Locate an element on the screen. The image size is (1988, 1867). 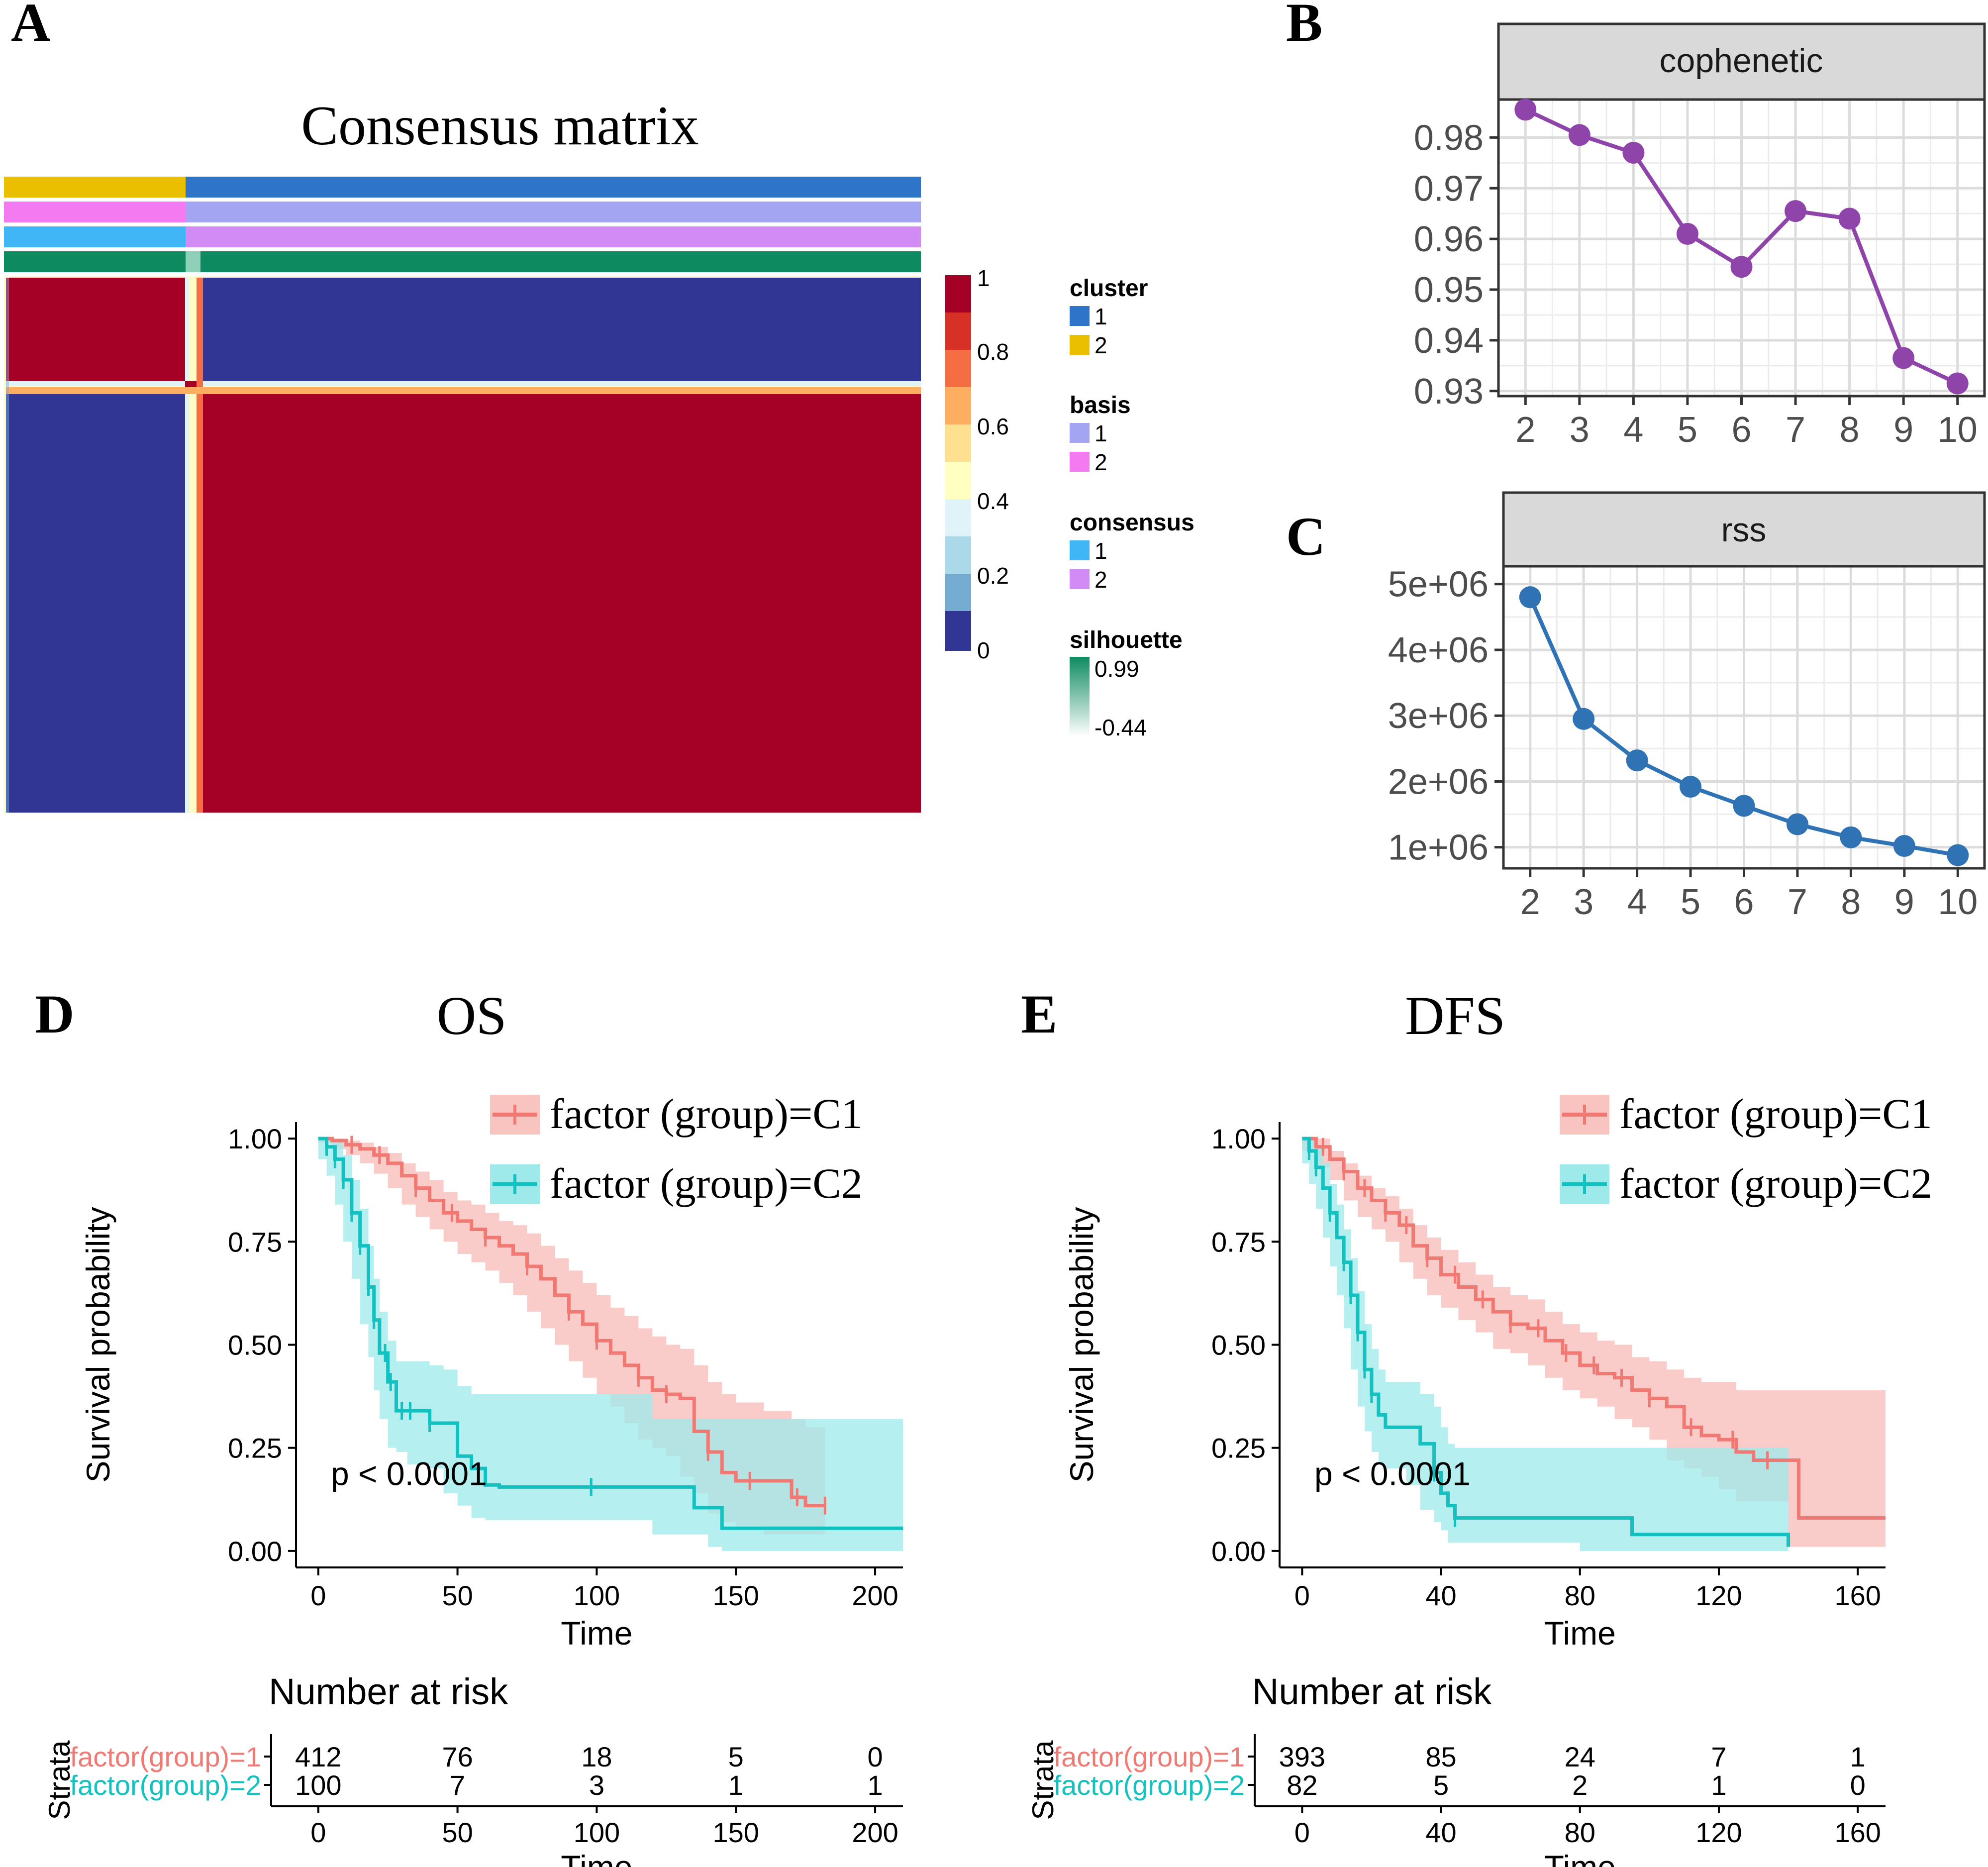
os-c2-ci-band is located at coordinates (610, 1345).